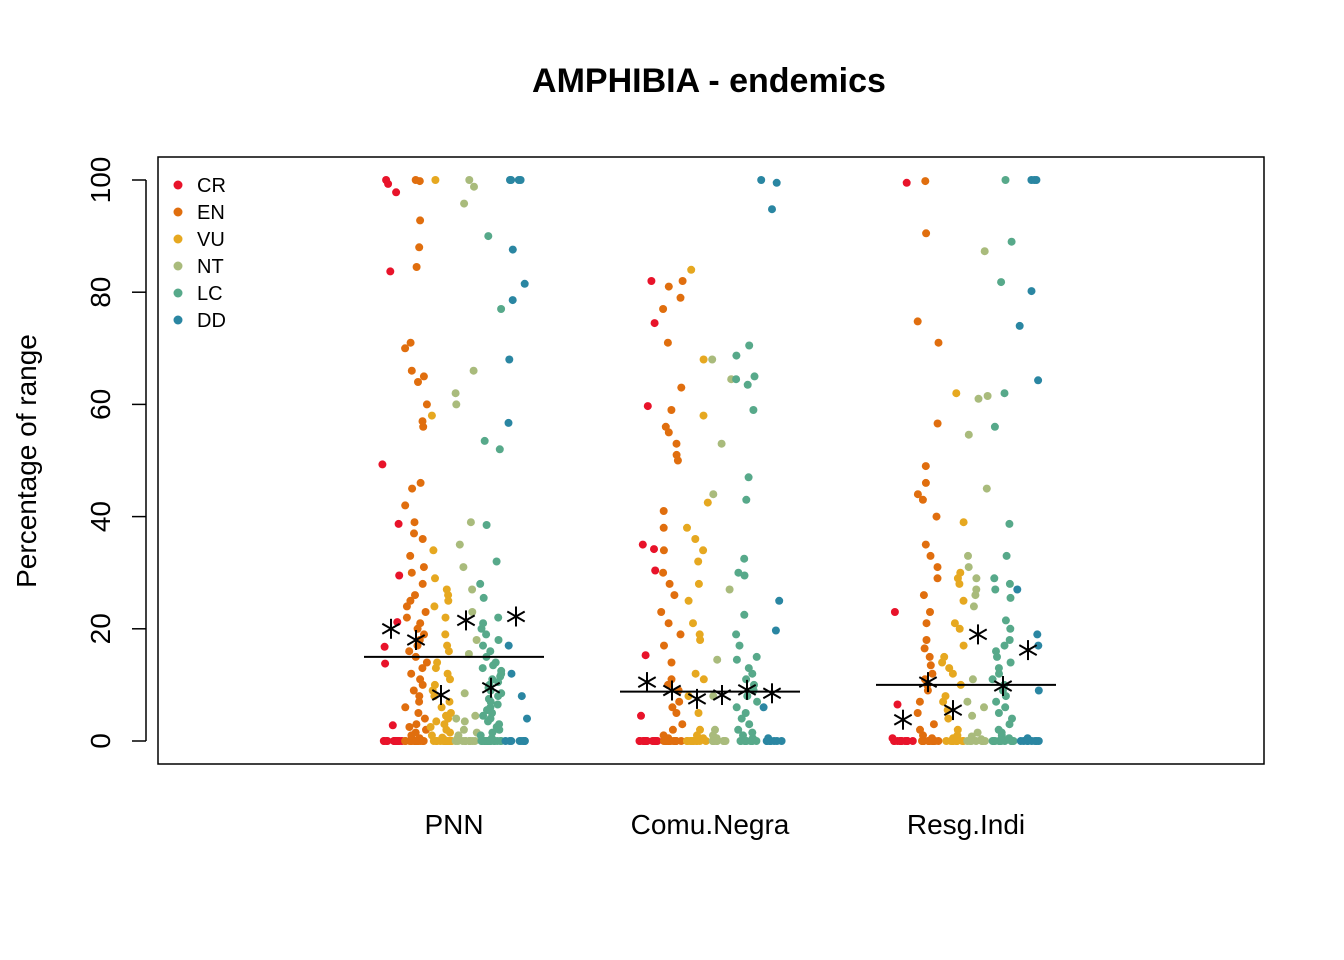 Image resolution: width=1344 pixels, height=960 pixels. Describe the element at coordinates (709, 668) in the screenshot. I see `mean-markers` at that location.